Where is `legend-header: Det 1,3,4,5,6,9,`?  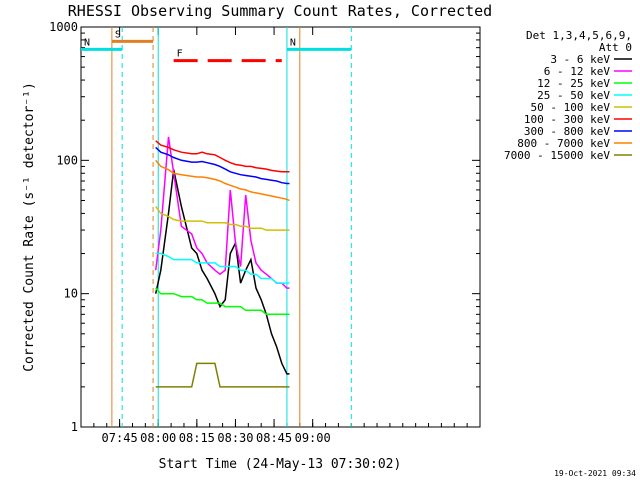 legend-header: Det 1,3,4,5,6,9, is located at coordinates (579, 35).